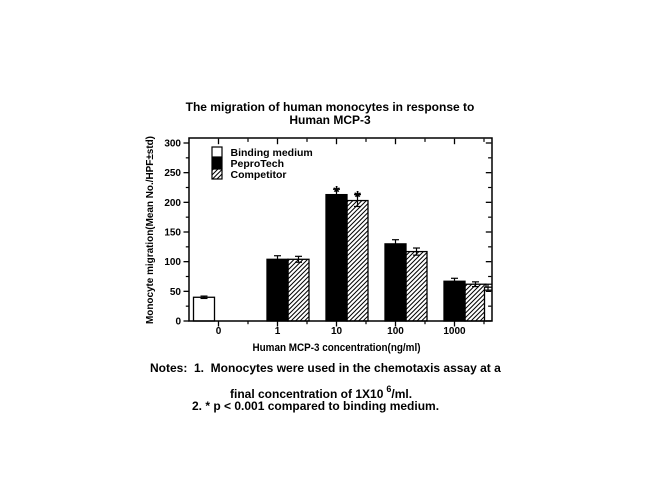 The height and width of the screenshot is (502, 650). Describe the element at coordinates (172, 233) in the screenshot. I see `y-tick-label: 150` at that location.